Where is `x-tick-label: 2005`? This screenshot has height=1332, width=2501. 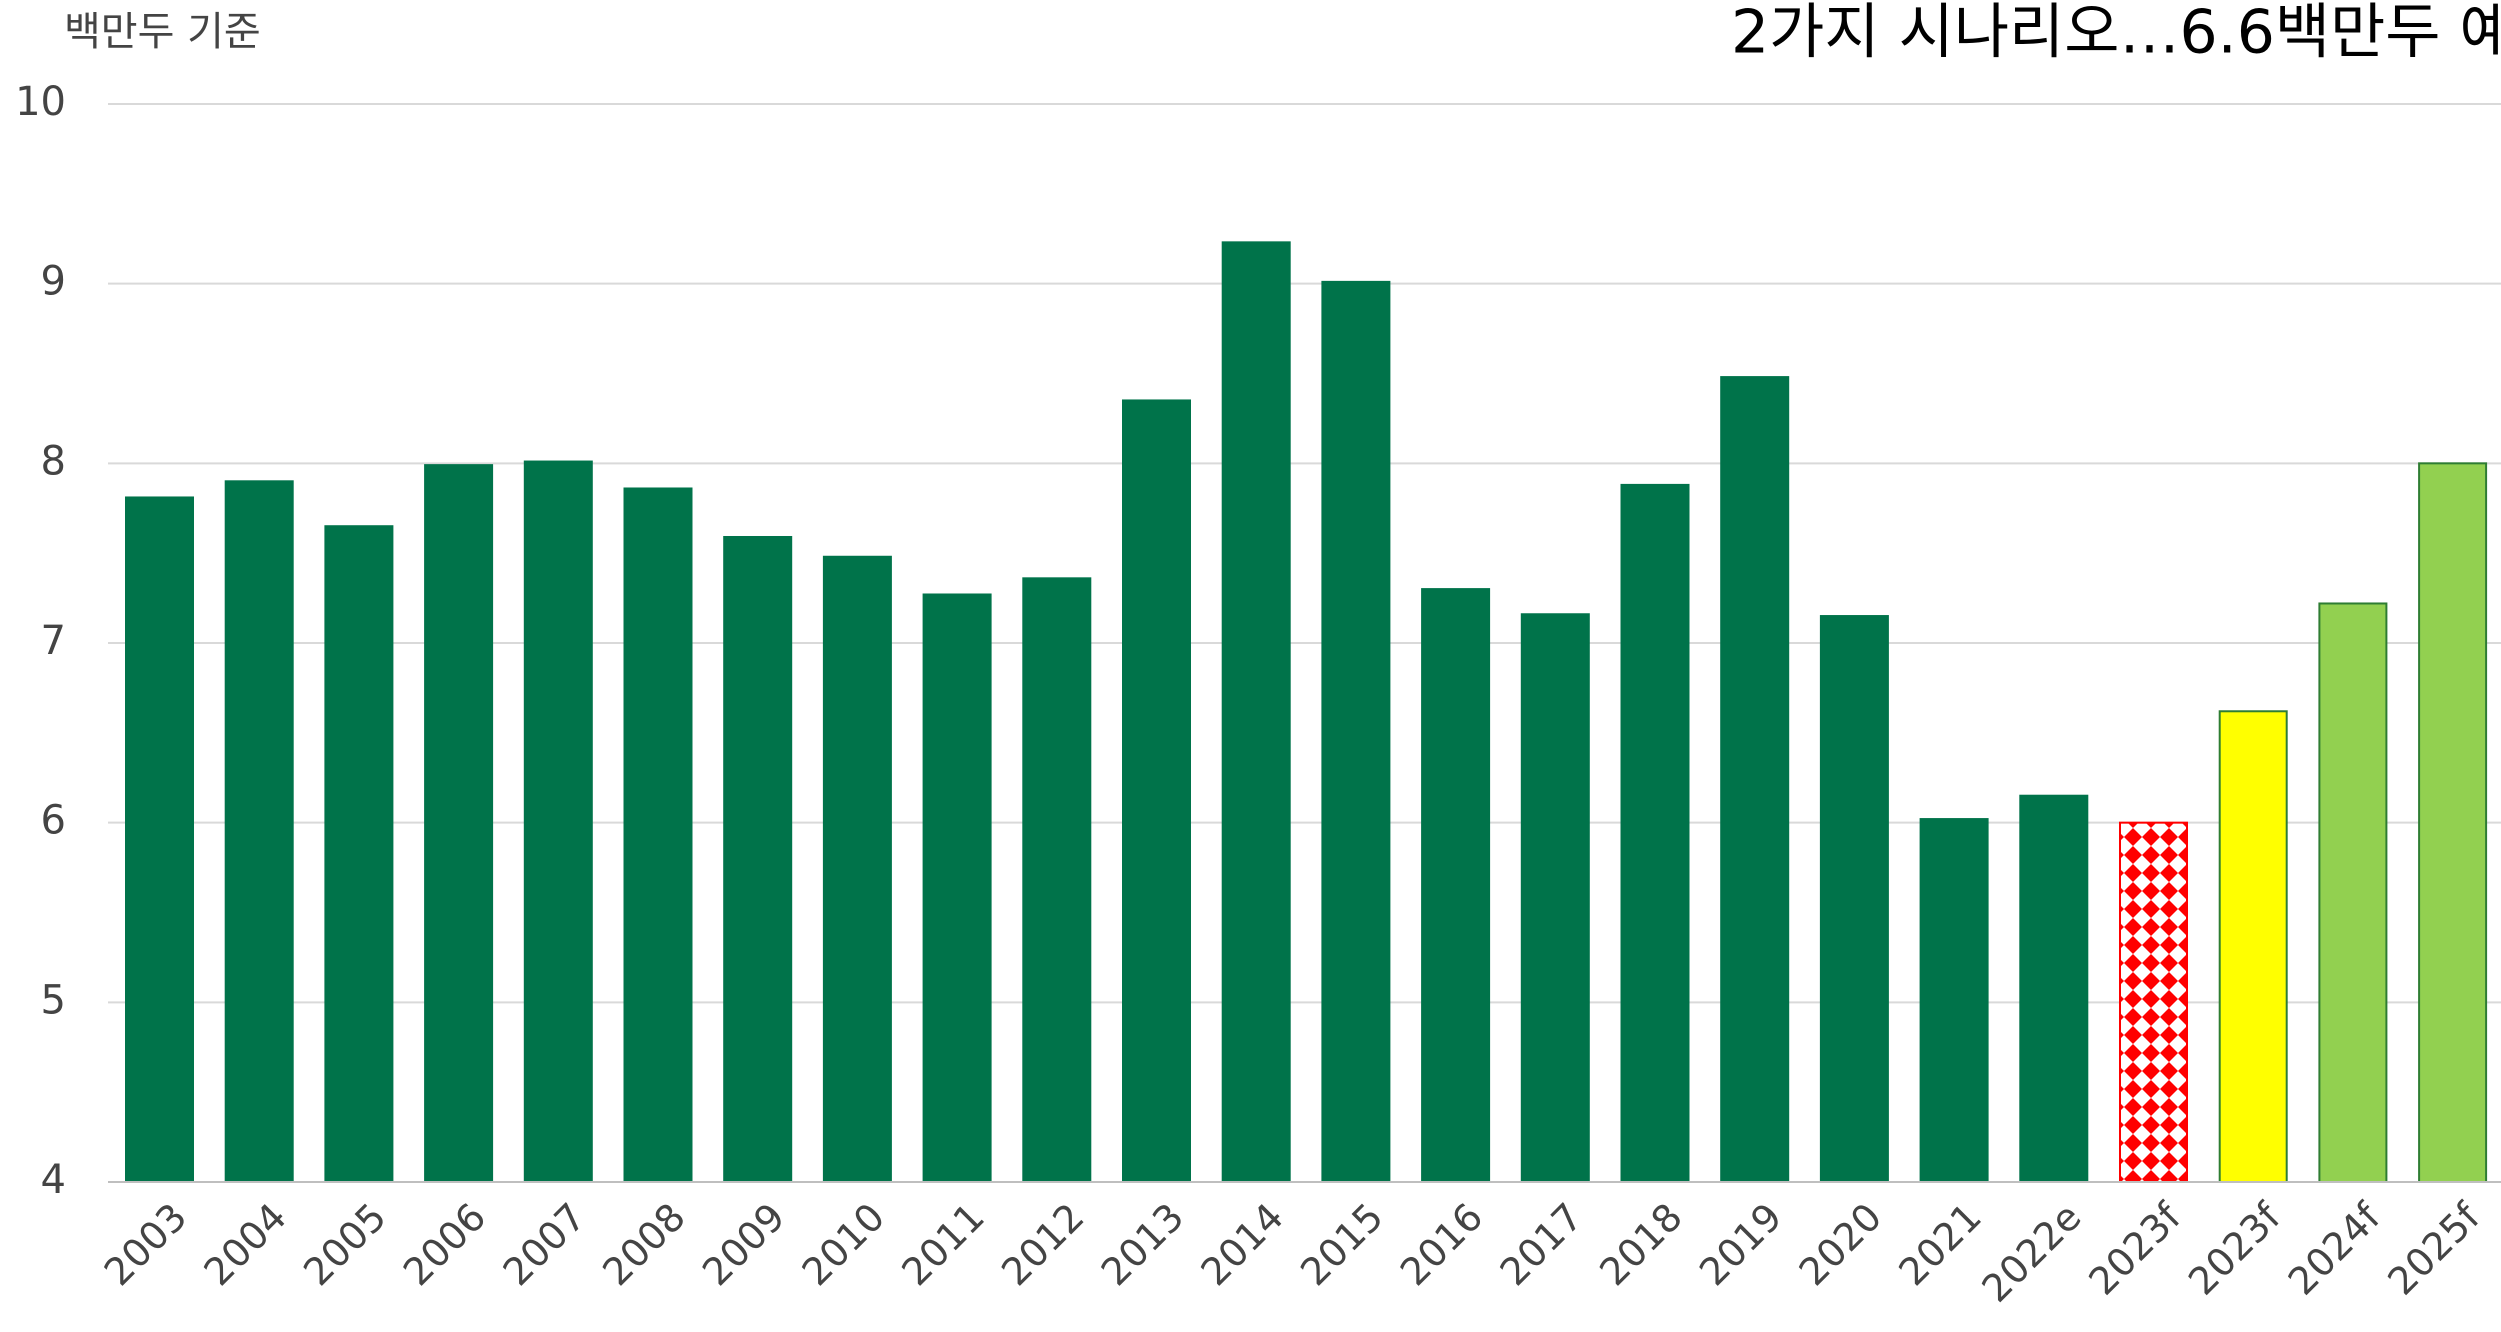
x-tick-label: 2005 is located at coordinates (345, 1245).